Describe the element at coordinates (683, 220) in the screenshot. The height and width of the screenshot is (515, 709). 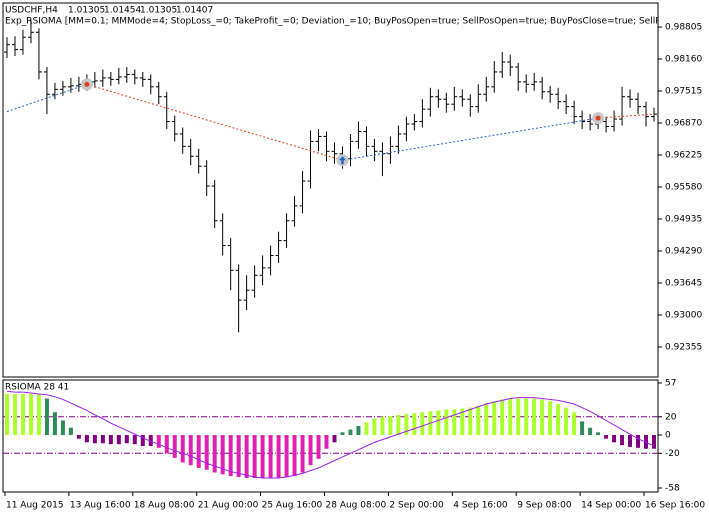
I see `y-tick-label: 0.94935` at that location.